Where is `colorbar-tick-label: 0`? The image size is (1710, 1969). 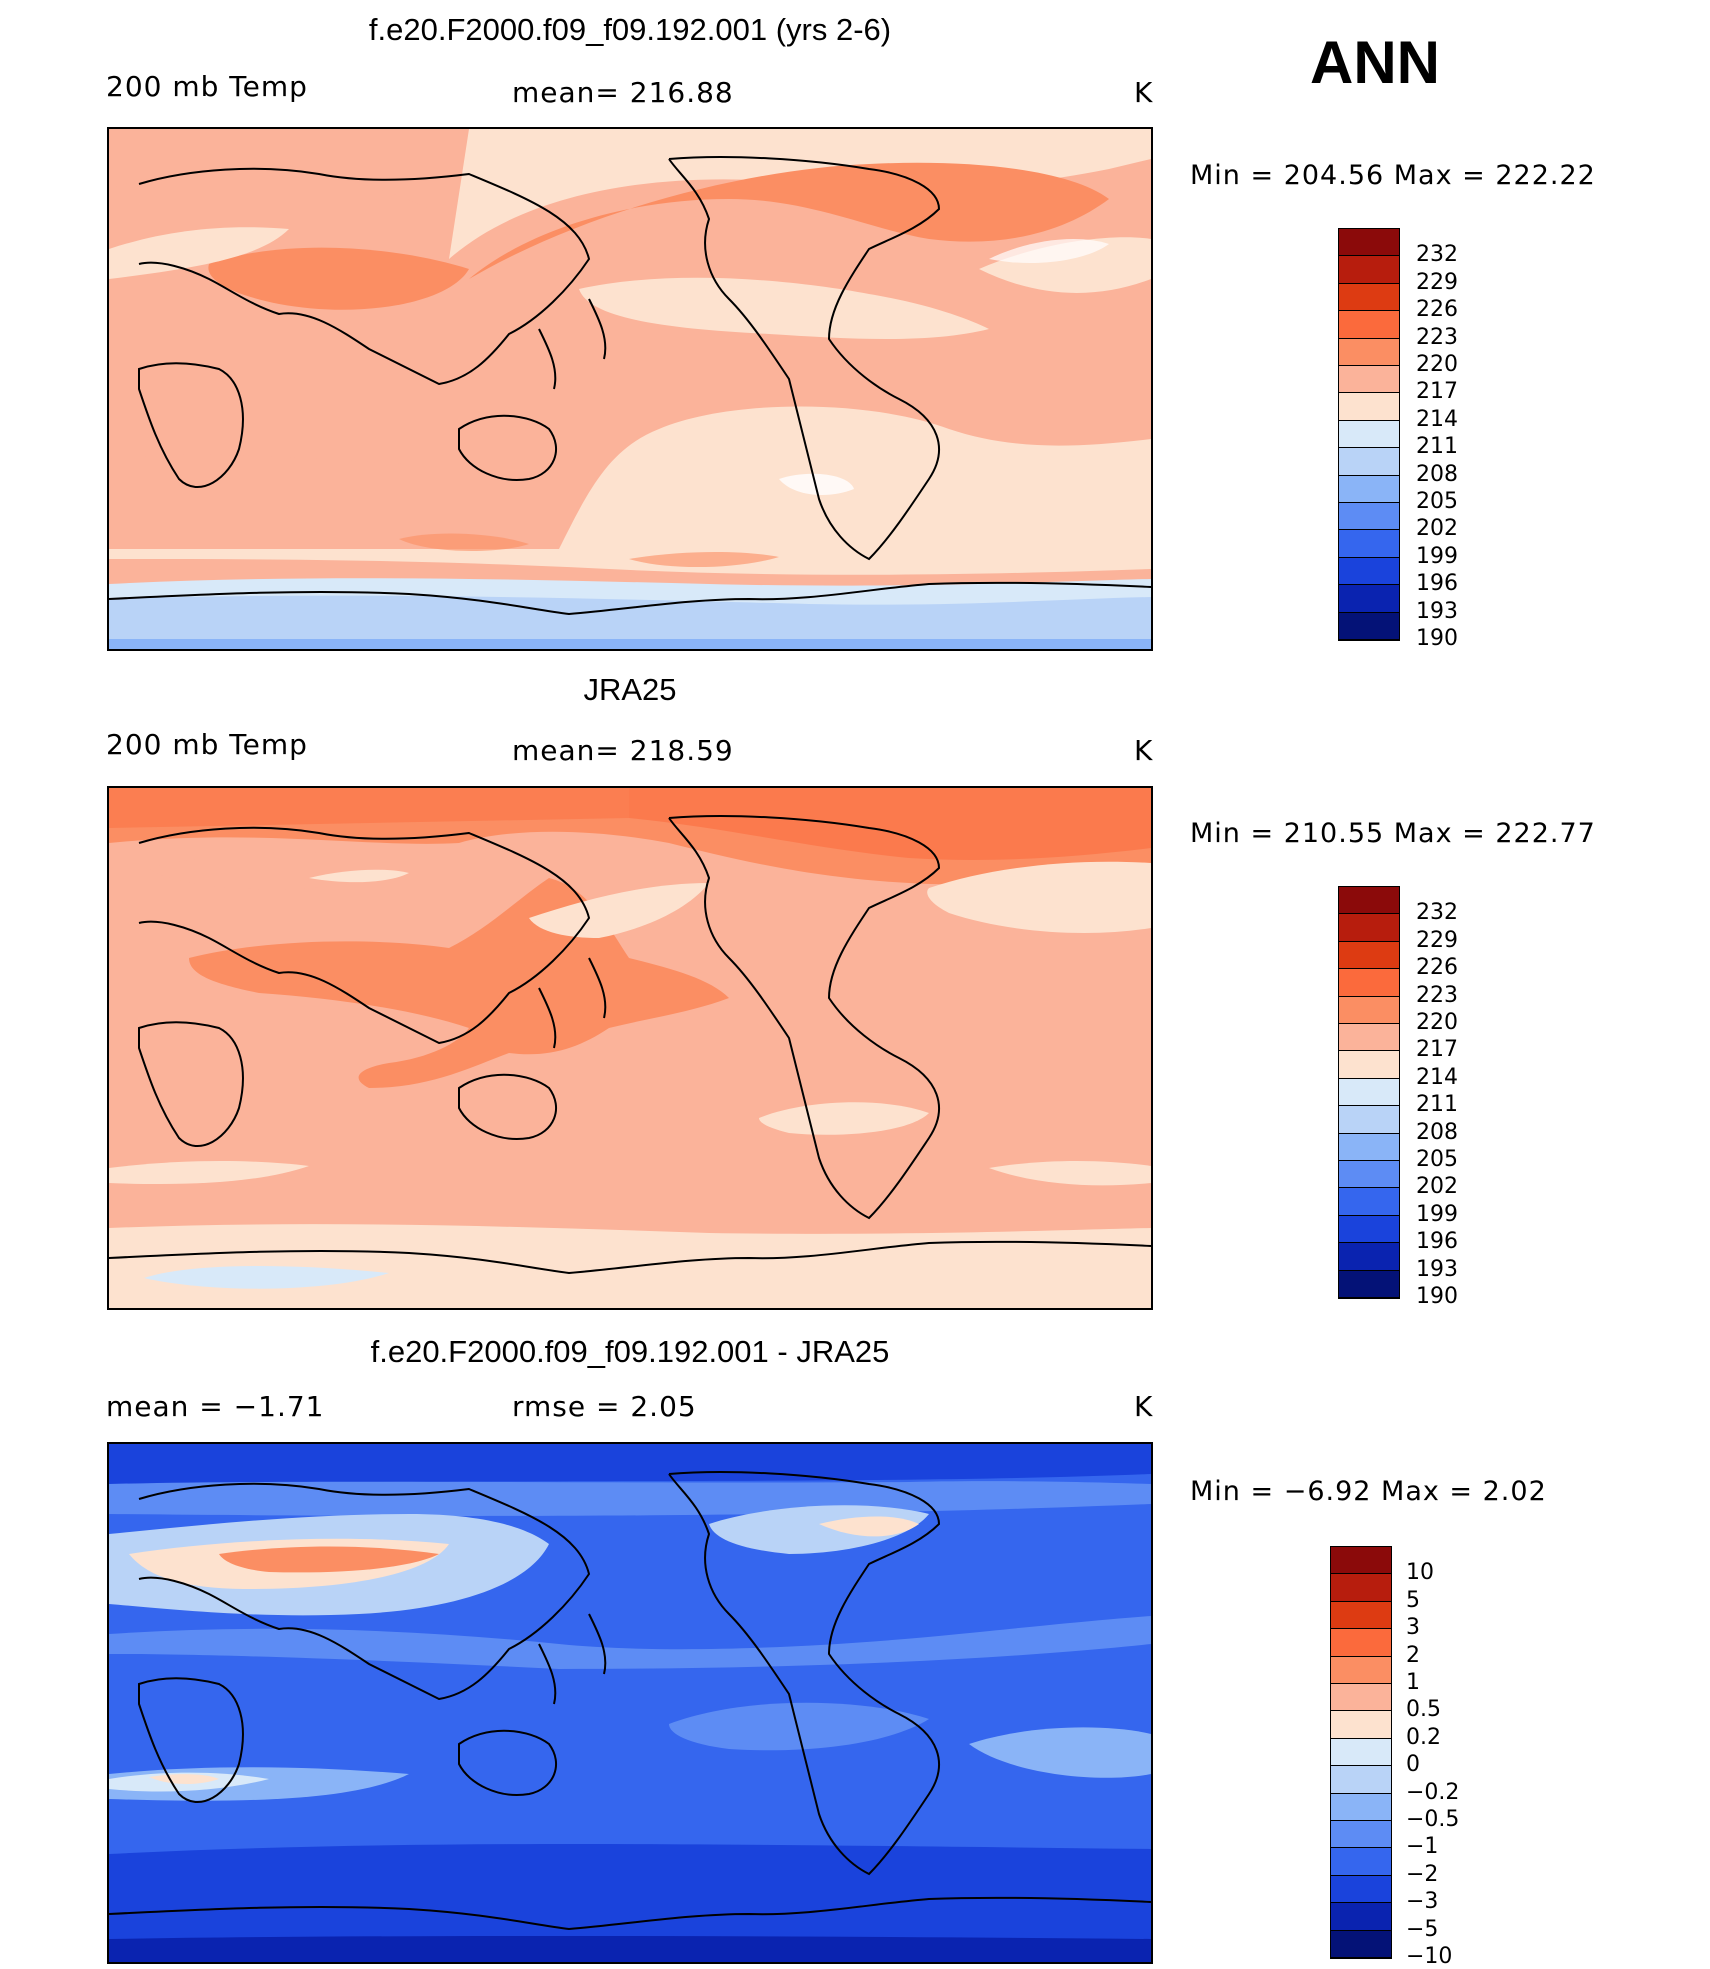 colorbar-tick-label: 0 is located at coordinates (1413, 1765).